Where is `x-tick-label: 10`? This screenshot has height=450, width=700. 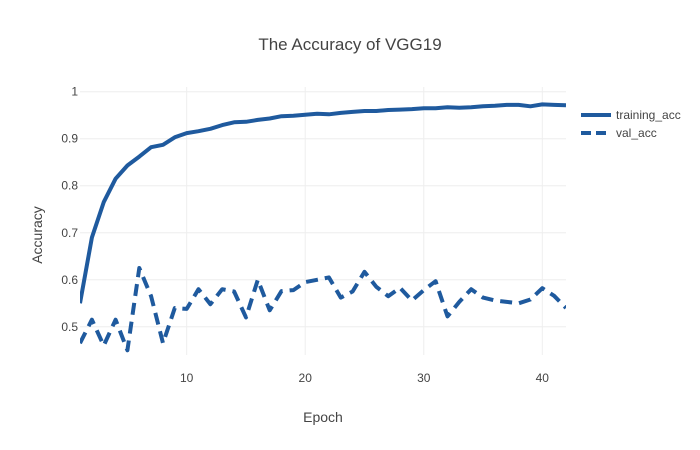
x-tick-label: 10 is located at coordinates (187, 378).